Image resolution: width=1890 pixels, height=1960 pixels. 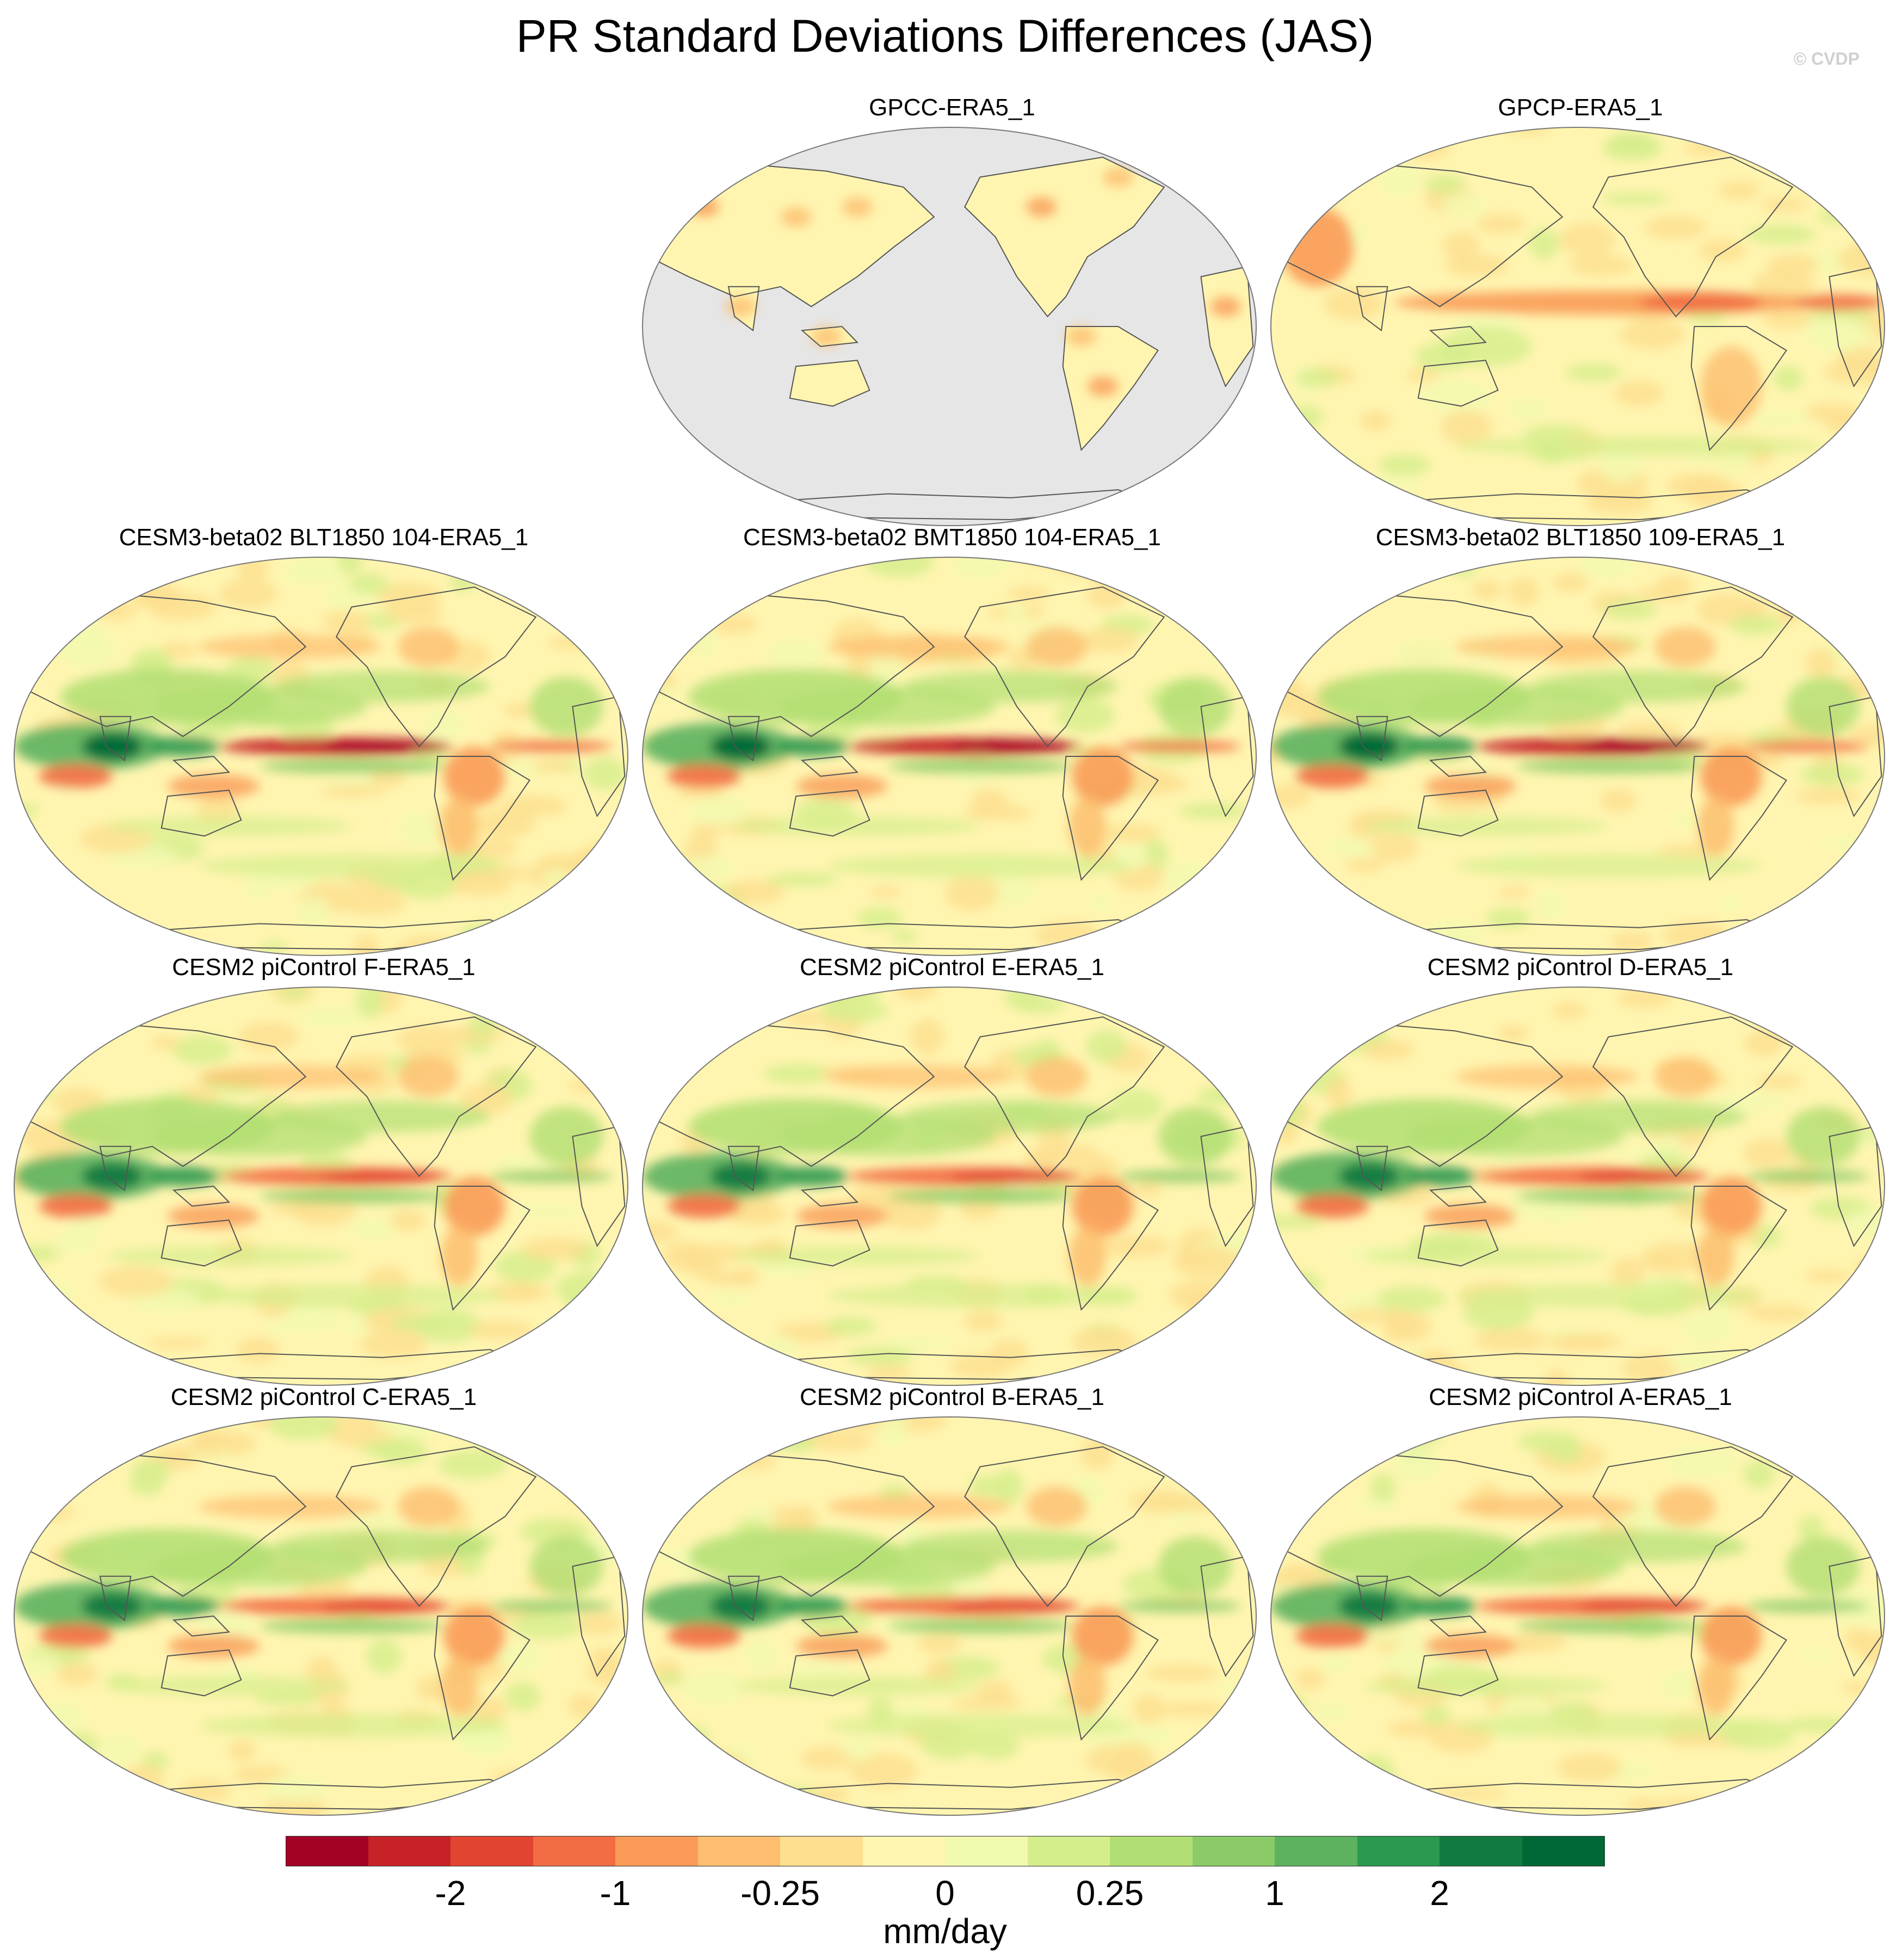 I want to click on map-panel: CESM3-beta02 BLT1850 109-ERA5_1, so click(x=1579, y=740).